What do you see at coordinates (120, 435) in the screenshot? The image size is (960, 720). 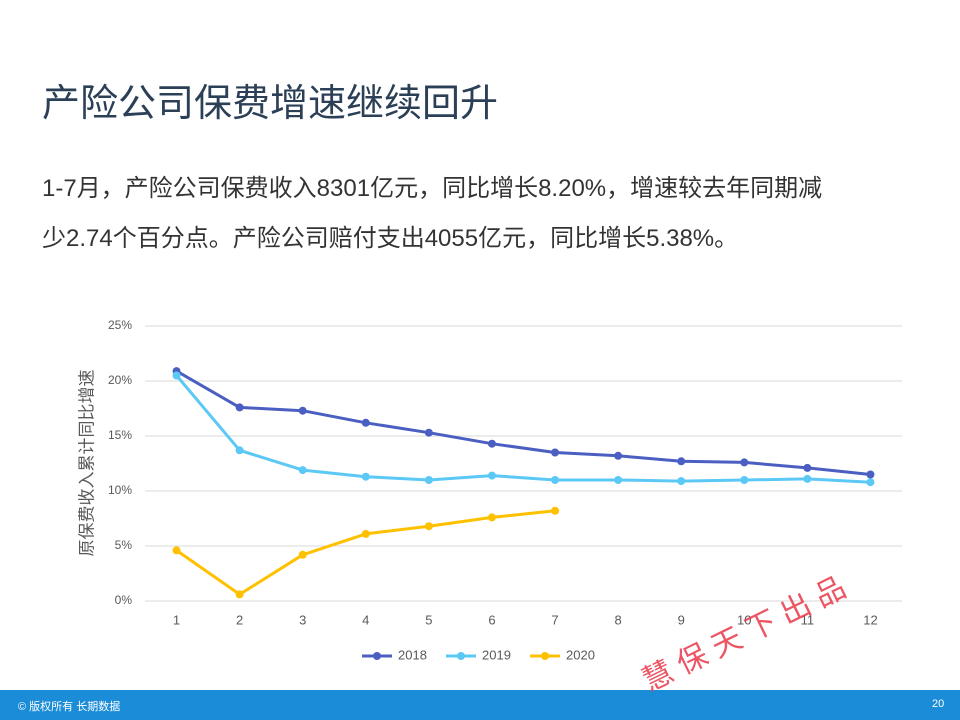 I see `y-tick-label: 15%` at bounding box center [120, 435].